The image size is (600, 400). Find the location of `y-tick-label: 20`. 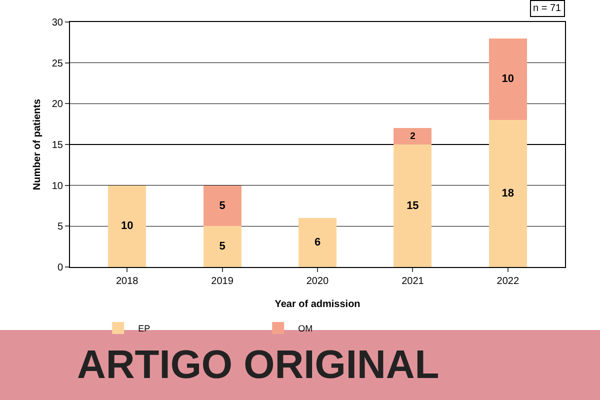

y-tick-label: 20 is located at coordinates (58, 104).